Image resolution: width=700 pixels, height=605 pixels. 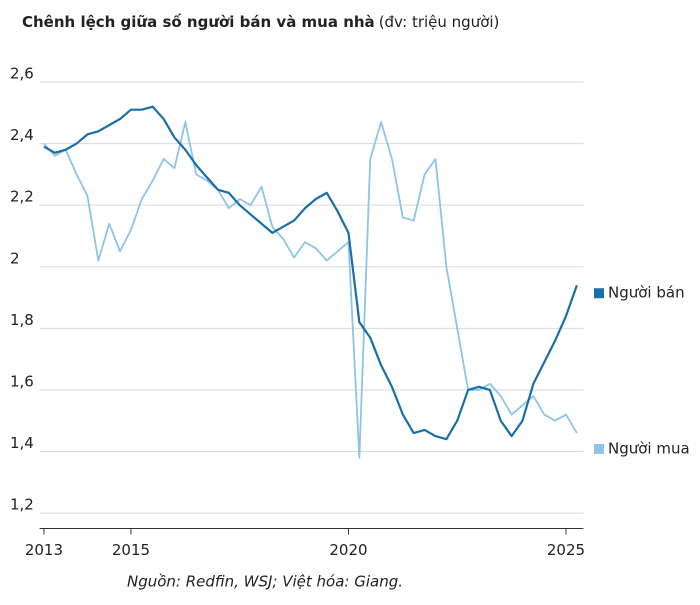 I want to click on y-tick-label: 2,6, so click(x=22, y=74).